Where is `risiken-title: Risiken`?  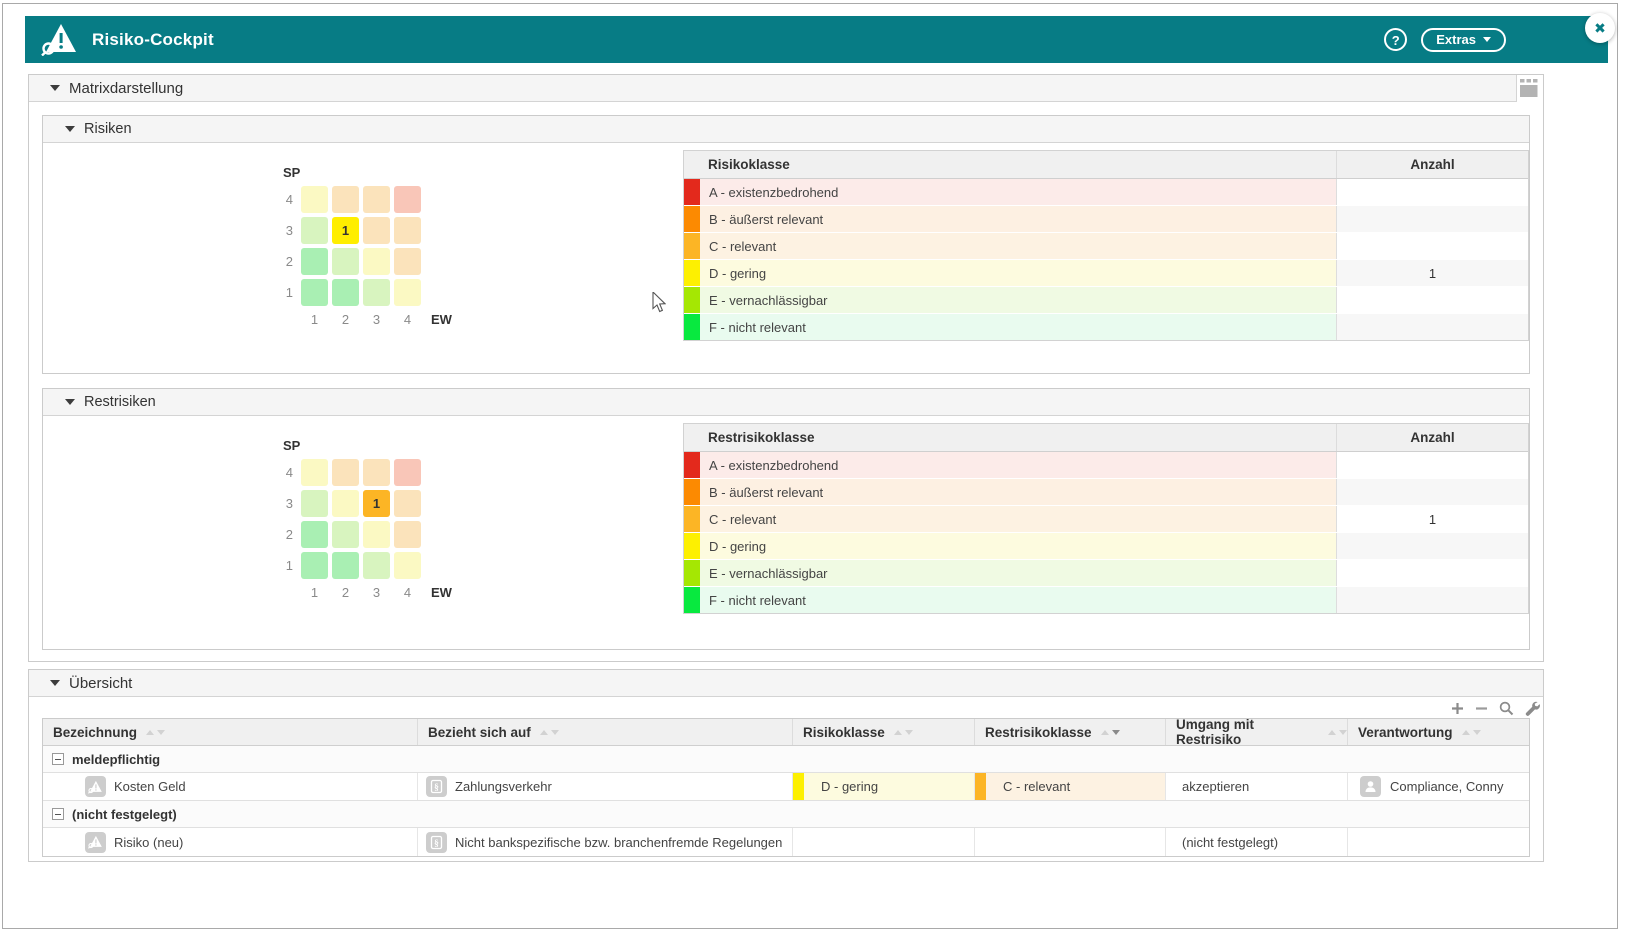 risiken-title: Risiken is located at coordinates (108, 129).